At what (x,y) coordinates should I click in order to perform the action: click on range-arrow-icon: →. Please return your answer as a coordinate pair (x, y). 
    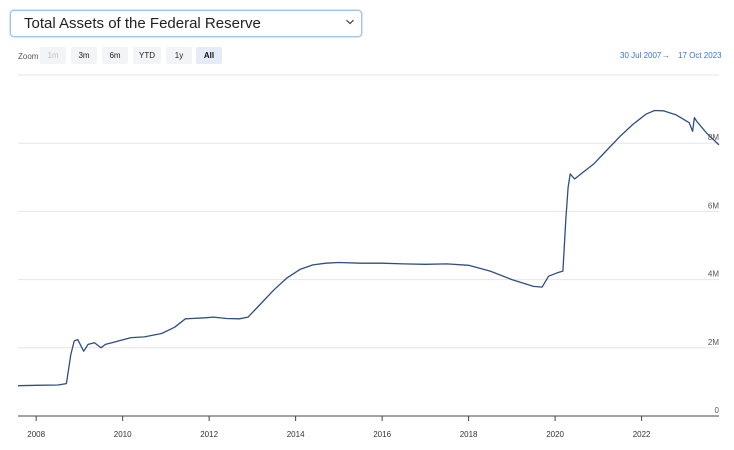
    Looking at the image, I should click on (666, 55).